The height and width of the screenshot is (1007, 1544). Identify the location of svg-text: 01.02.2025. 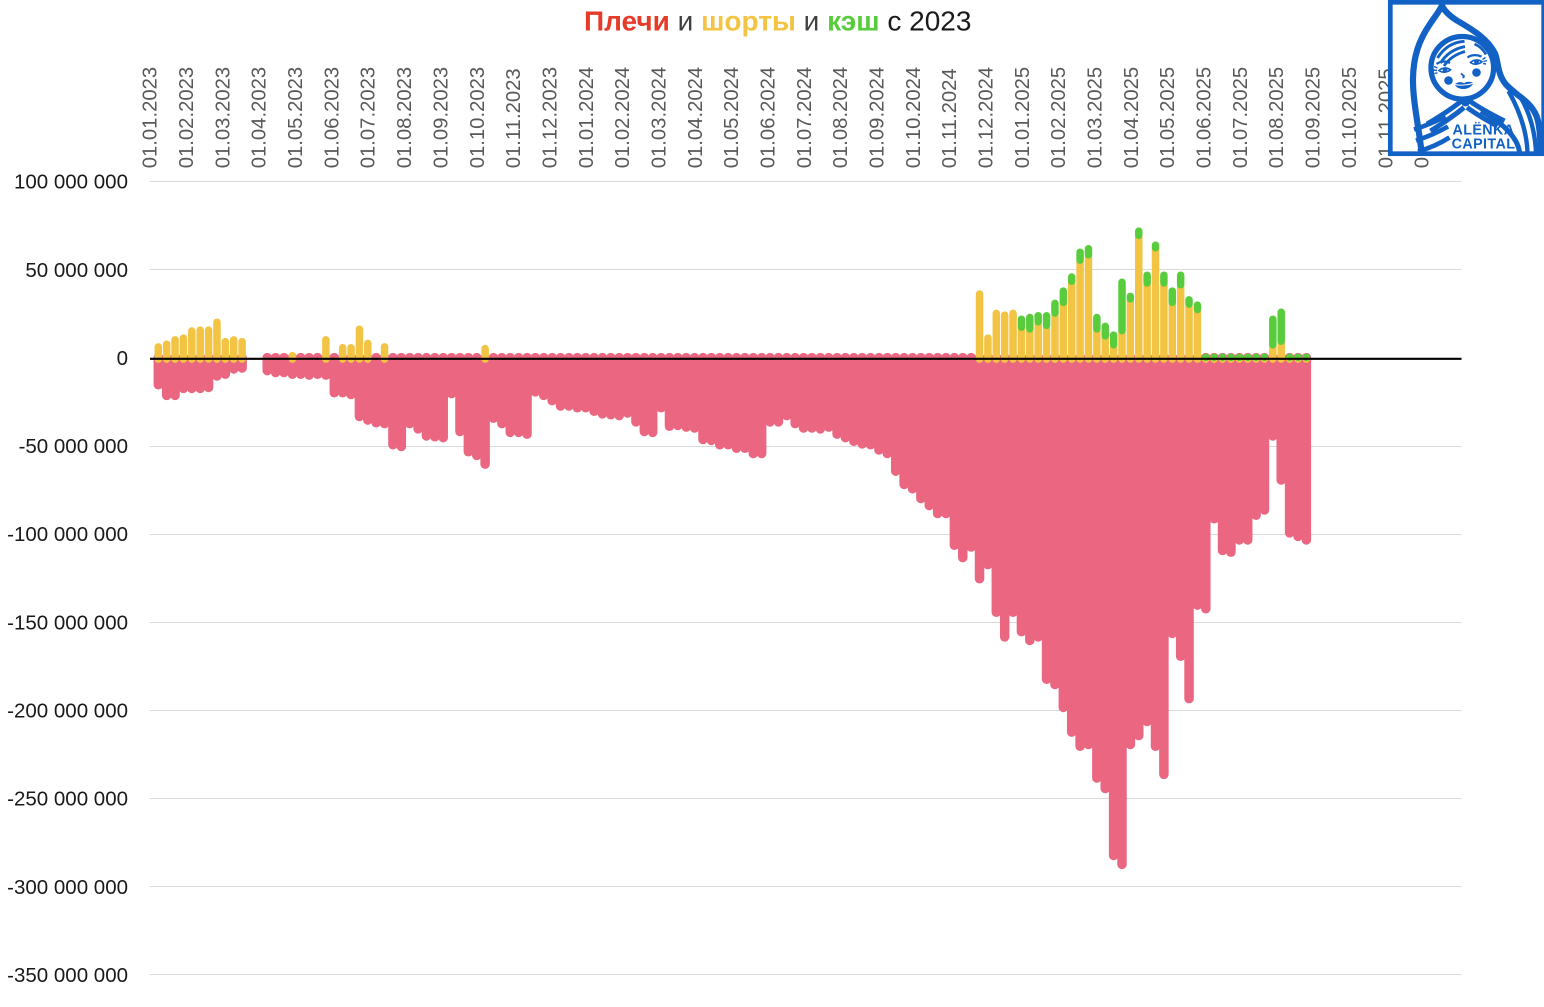
(1059, 118).